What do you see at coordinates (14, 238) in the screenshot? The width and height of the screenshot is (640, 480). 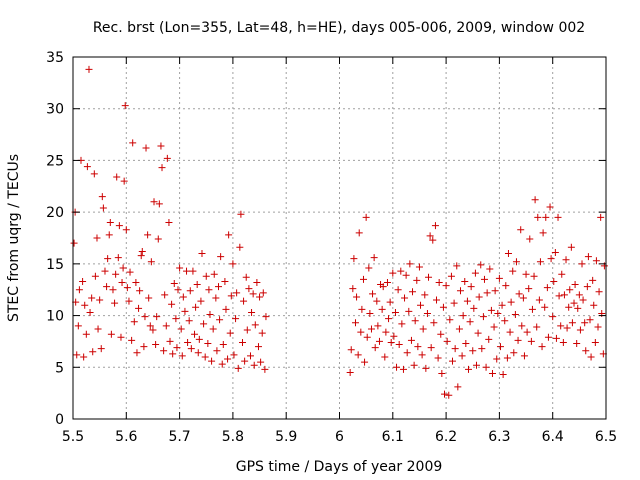 I see `y-axis-label: STEC from uqrg / TECUs` at bounding box center [14, 238].